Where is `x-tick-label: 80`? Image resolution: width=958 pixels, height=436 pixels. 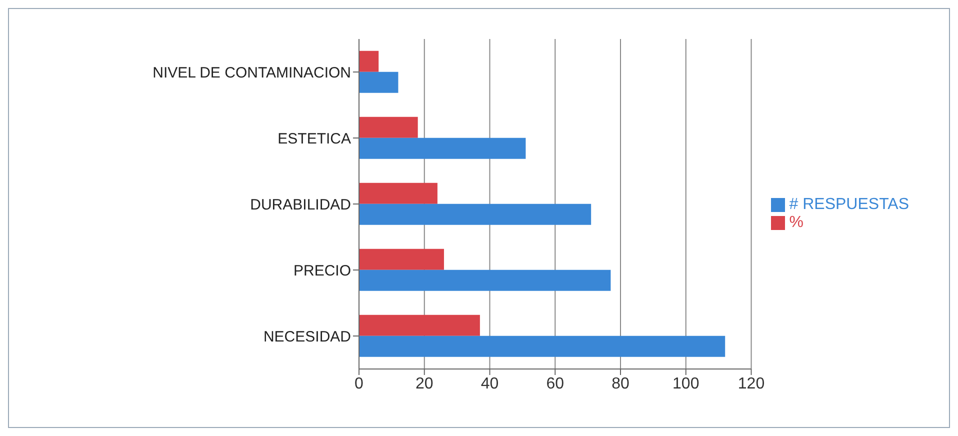
x-tick-label: 80 is located at coordinates (621, 383).